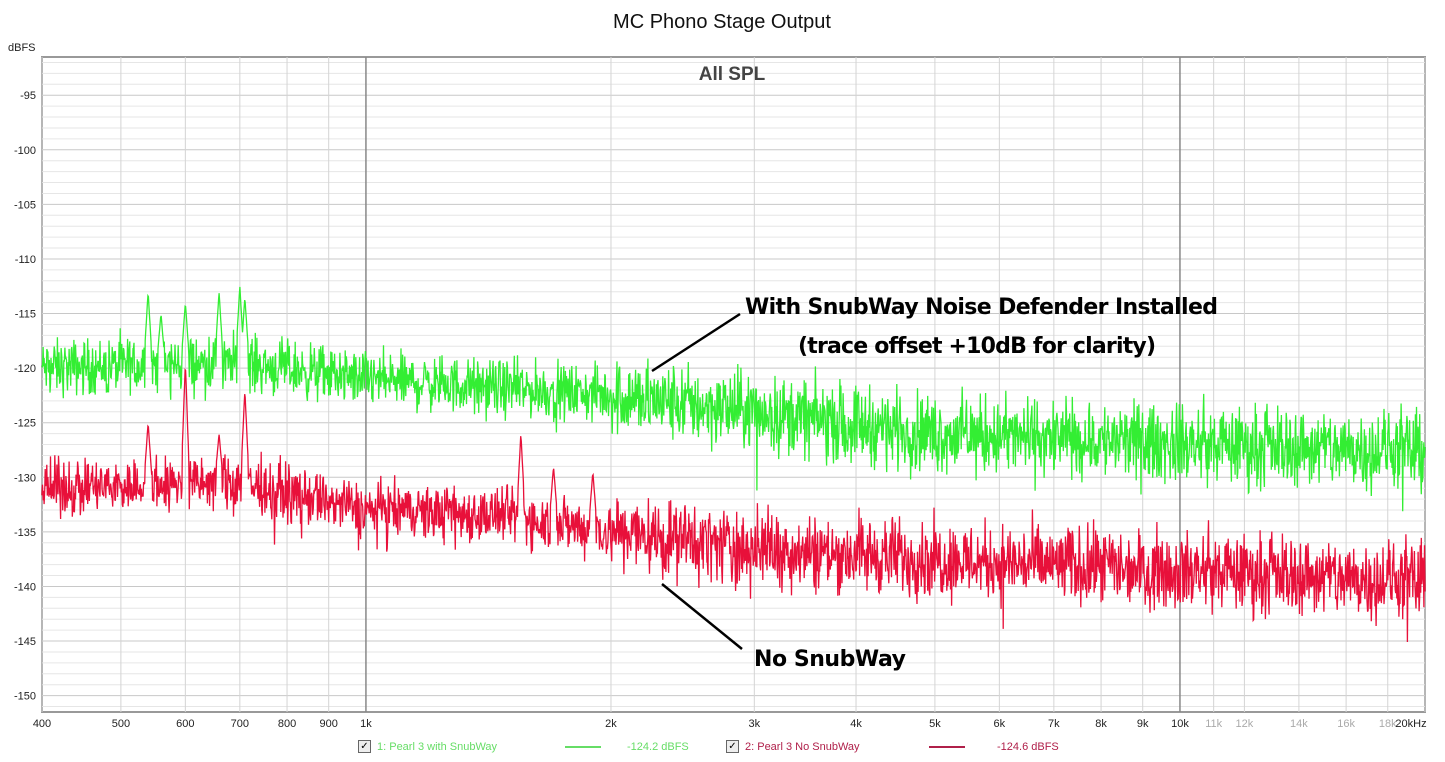 The image size is (1445, 762). I want to click on annotation-no-snubway: No SnubWay, so click(830, 659).